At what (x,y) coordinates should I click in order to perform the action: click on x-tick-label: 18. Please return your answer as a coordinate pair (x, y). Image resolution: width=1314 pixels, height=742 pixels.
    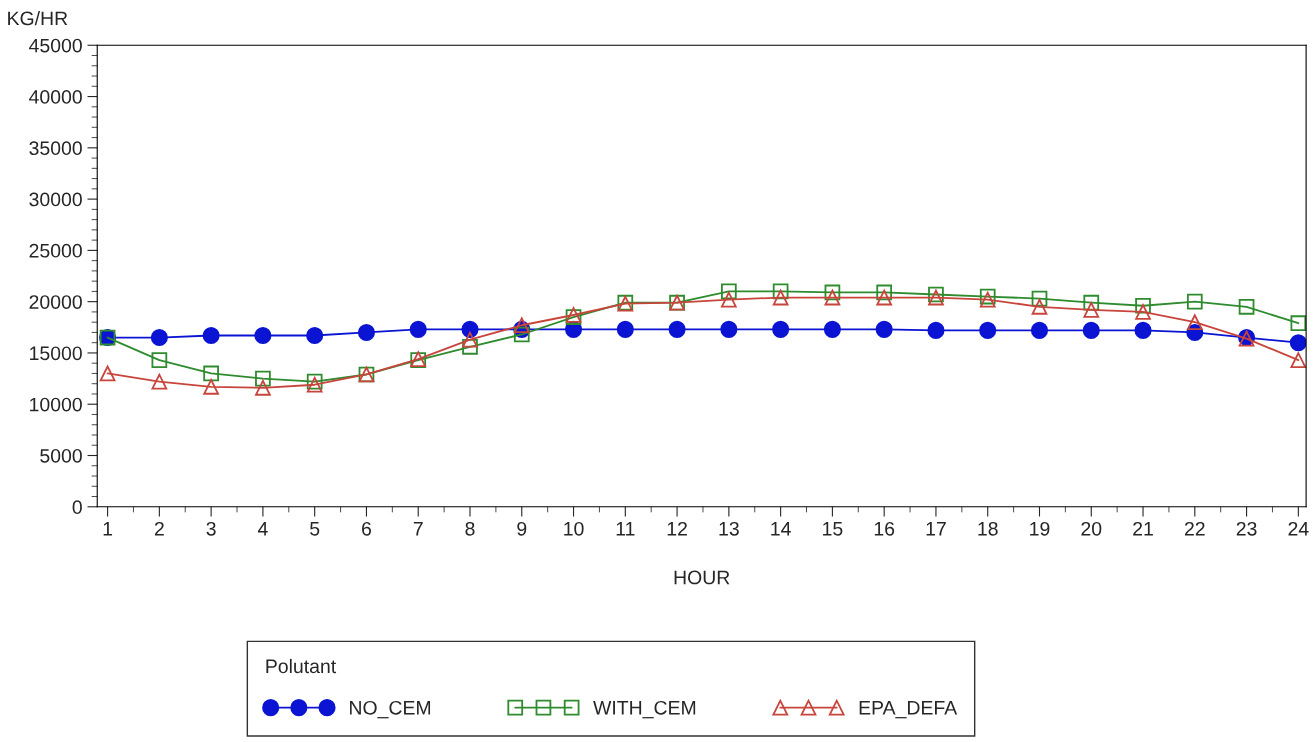
    Looking at the image, I should click on (988, 528).